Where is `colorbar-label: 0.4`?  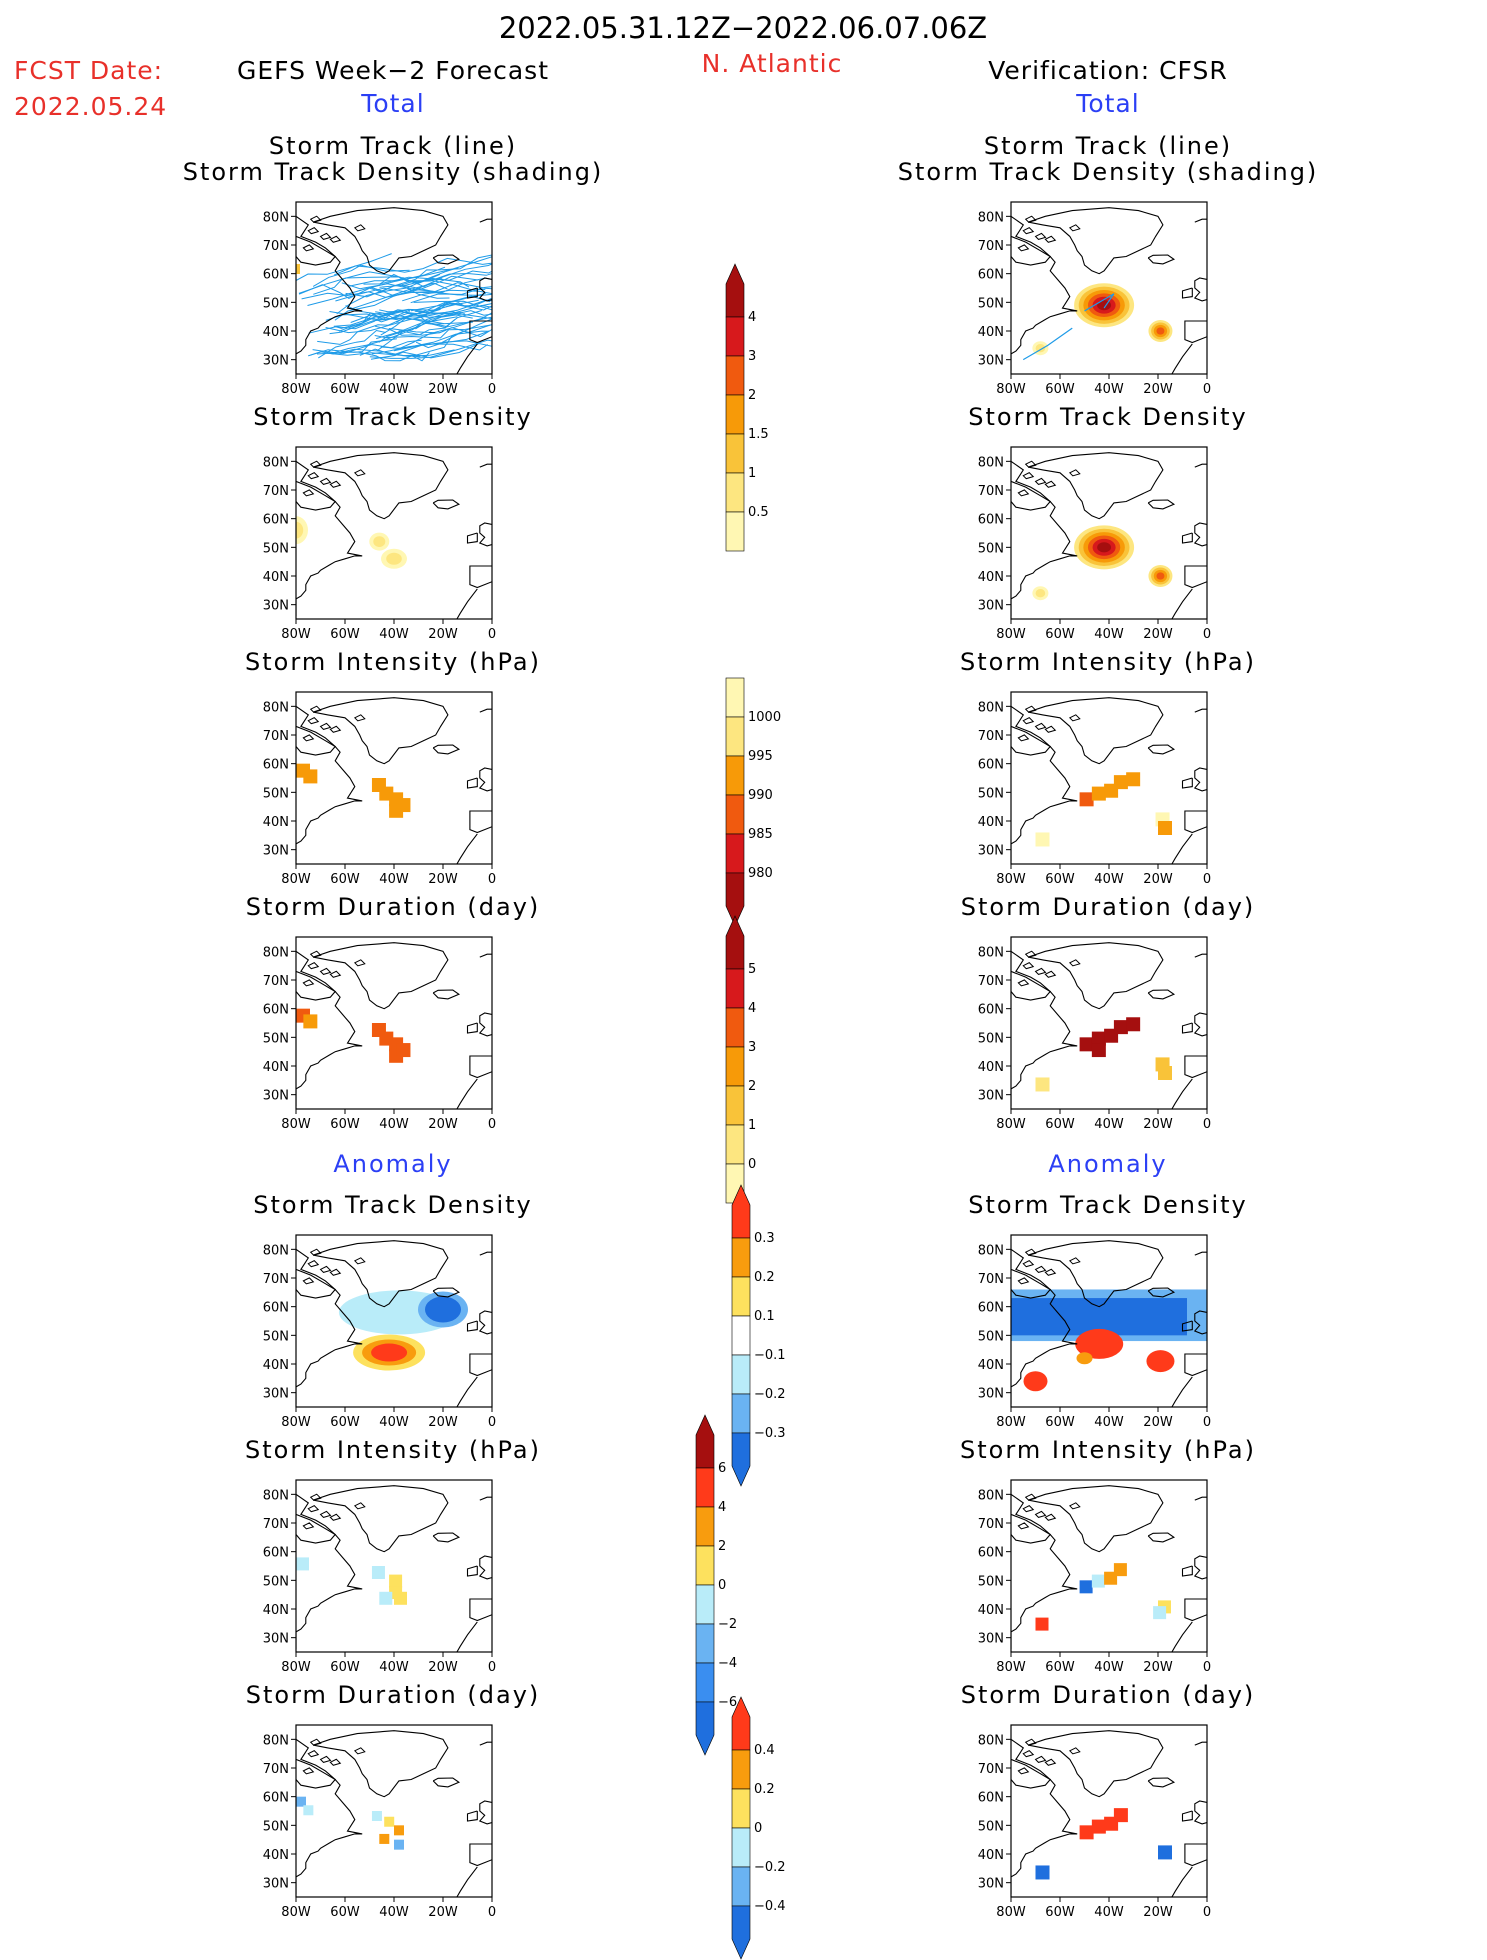
colorbar-label: 0.4 is located at coordinates (764, 1750).